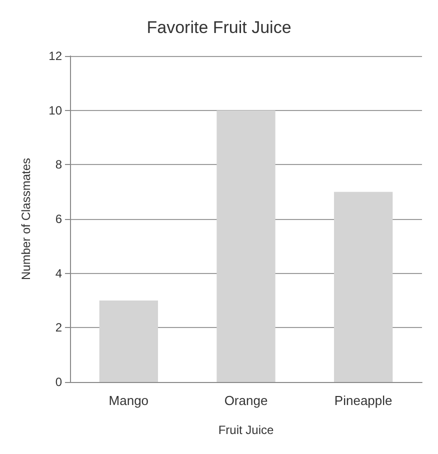 Image resolution: width=438 pixels, height=454 pixels. Describe the element at coordinates (219, 27) in the screenshot. I see `chart-title: Favorite Fruit Juice` at that location.